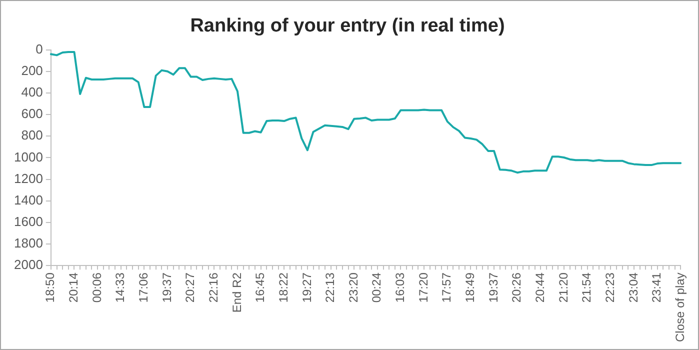 Image resolution: width=699 pixels, height=350 pixels. What do you see at coordinates (657, 287) in the screenshot?
I see `x-tick-label: 23:41` at bounding box center [657, 287].